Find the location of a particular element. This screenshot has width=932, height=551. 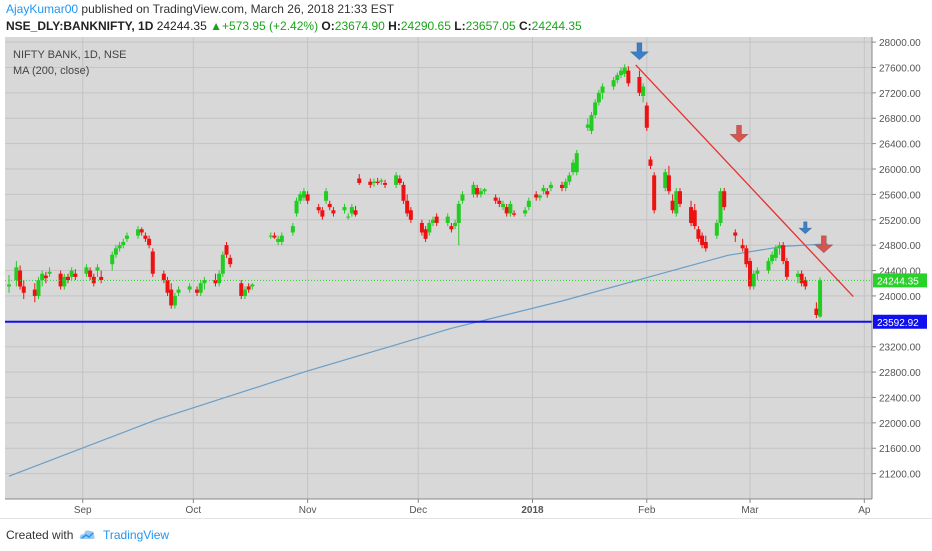

y-tick-label: 21200.00 is located at coordinates (900, 475).